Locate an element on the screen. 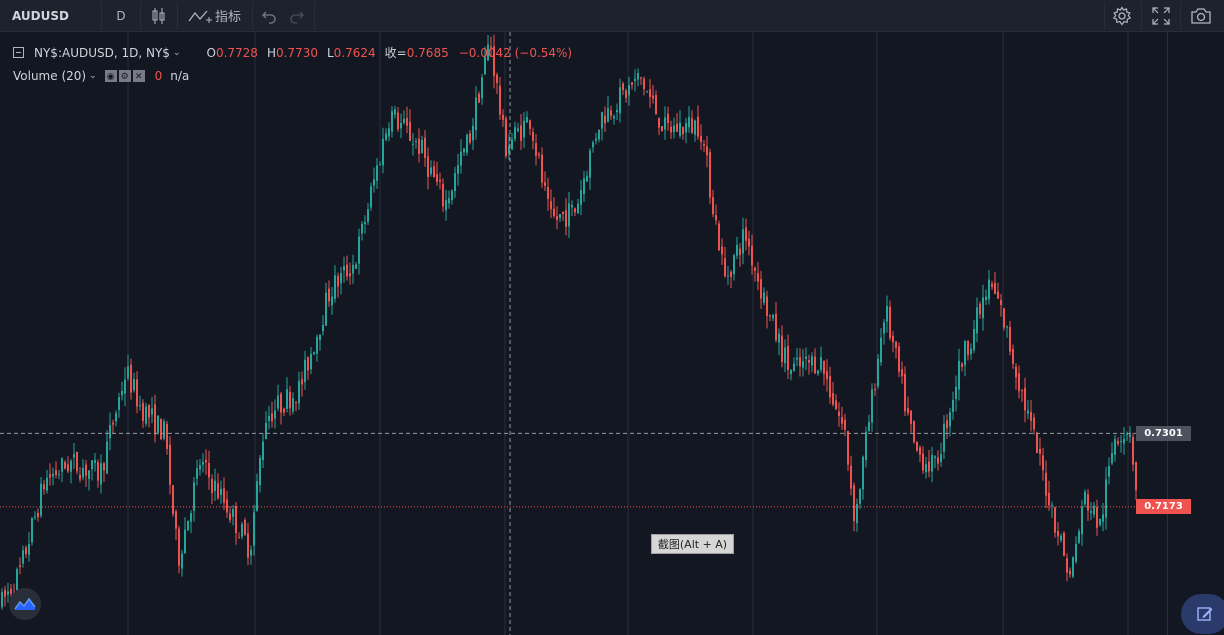  indicators-button: 指标 is located at coordinates (214, 15).